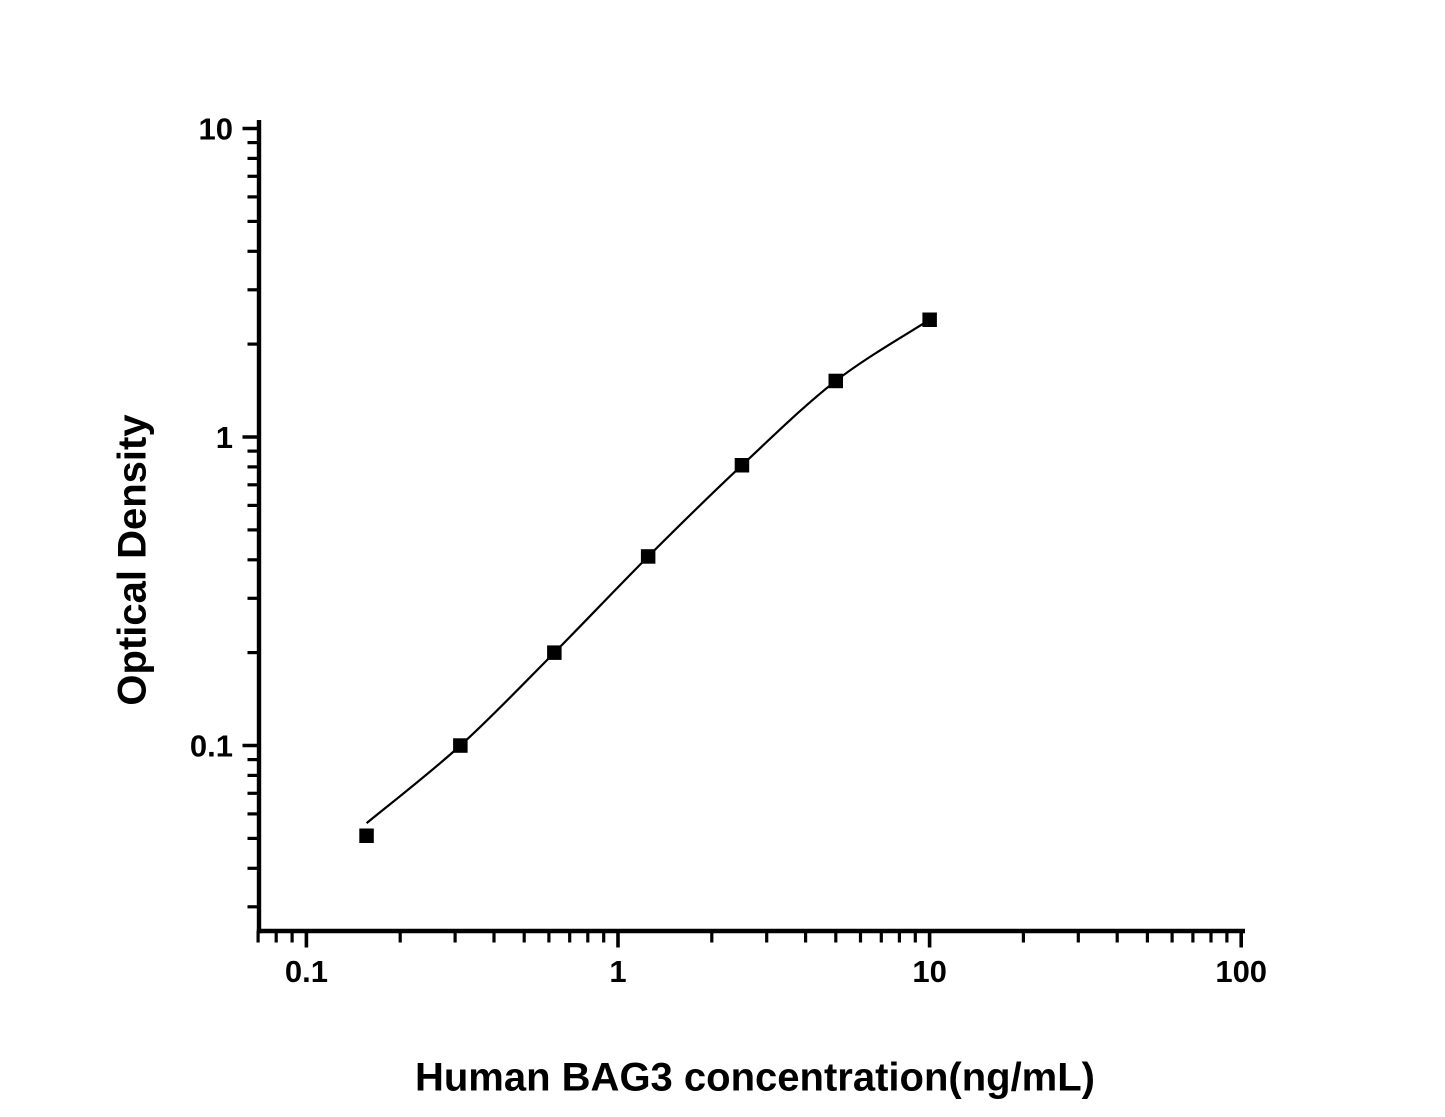 The height and width of the screenshot is (1117, 1445). What do you see at coordinates (306, 971) in the screenshot?
I see `x-tick-label: 0.1` at bounding box center [306, 971].